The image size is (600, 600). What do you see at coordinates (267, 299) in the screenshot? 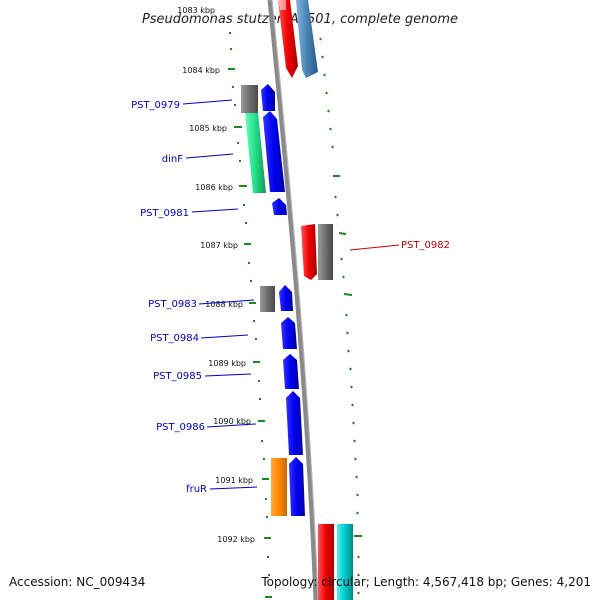
I see `feature-gray-pst0983` at bounding box center [267, 299].